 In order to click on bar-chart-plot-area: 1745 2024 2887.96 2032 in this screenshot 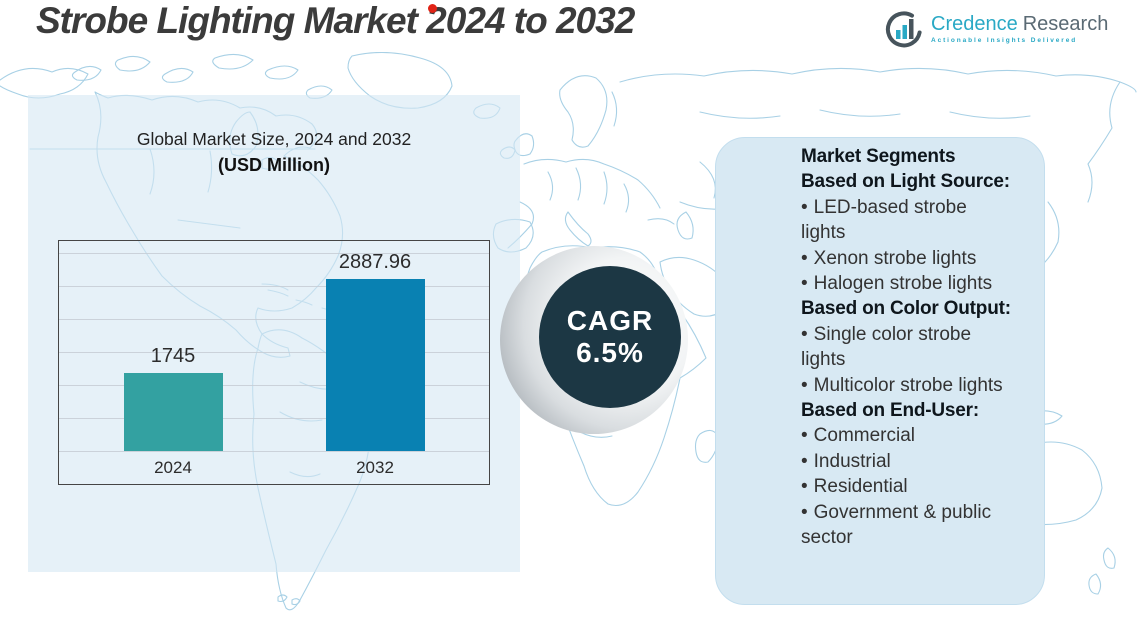, I will do `click(274, 362)`.